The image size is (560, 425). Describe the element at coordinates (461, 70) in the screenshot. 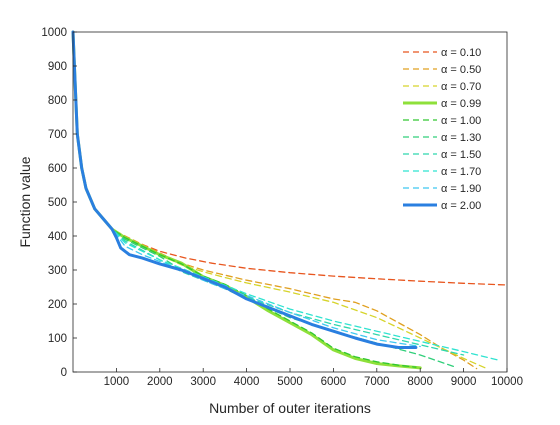

I see `legend-label-1: α = 0.50` at that location.